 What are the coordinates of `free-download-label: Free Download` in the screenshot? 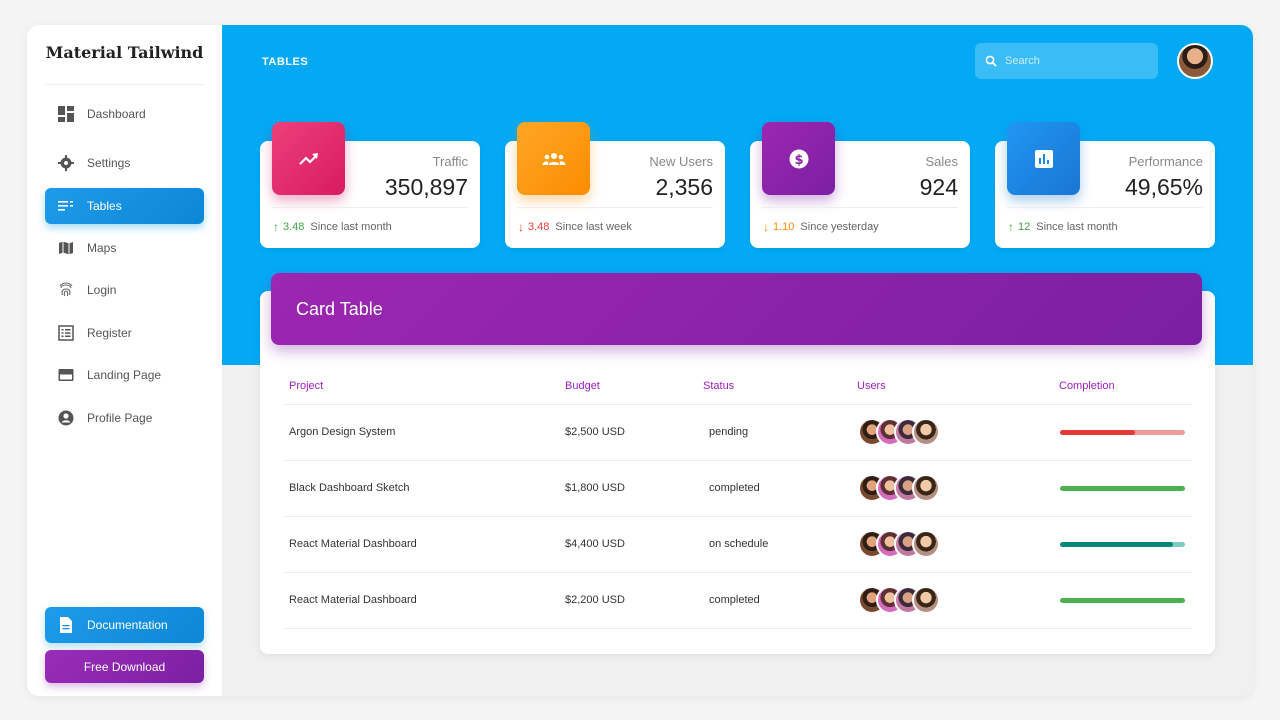 It's located at (124, 666).